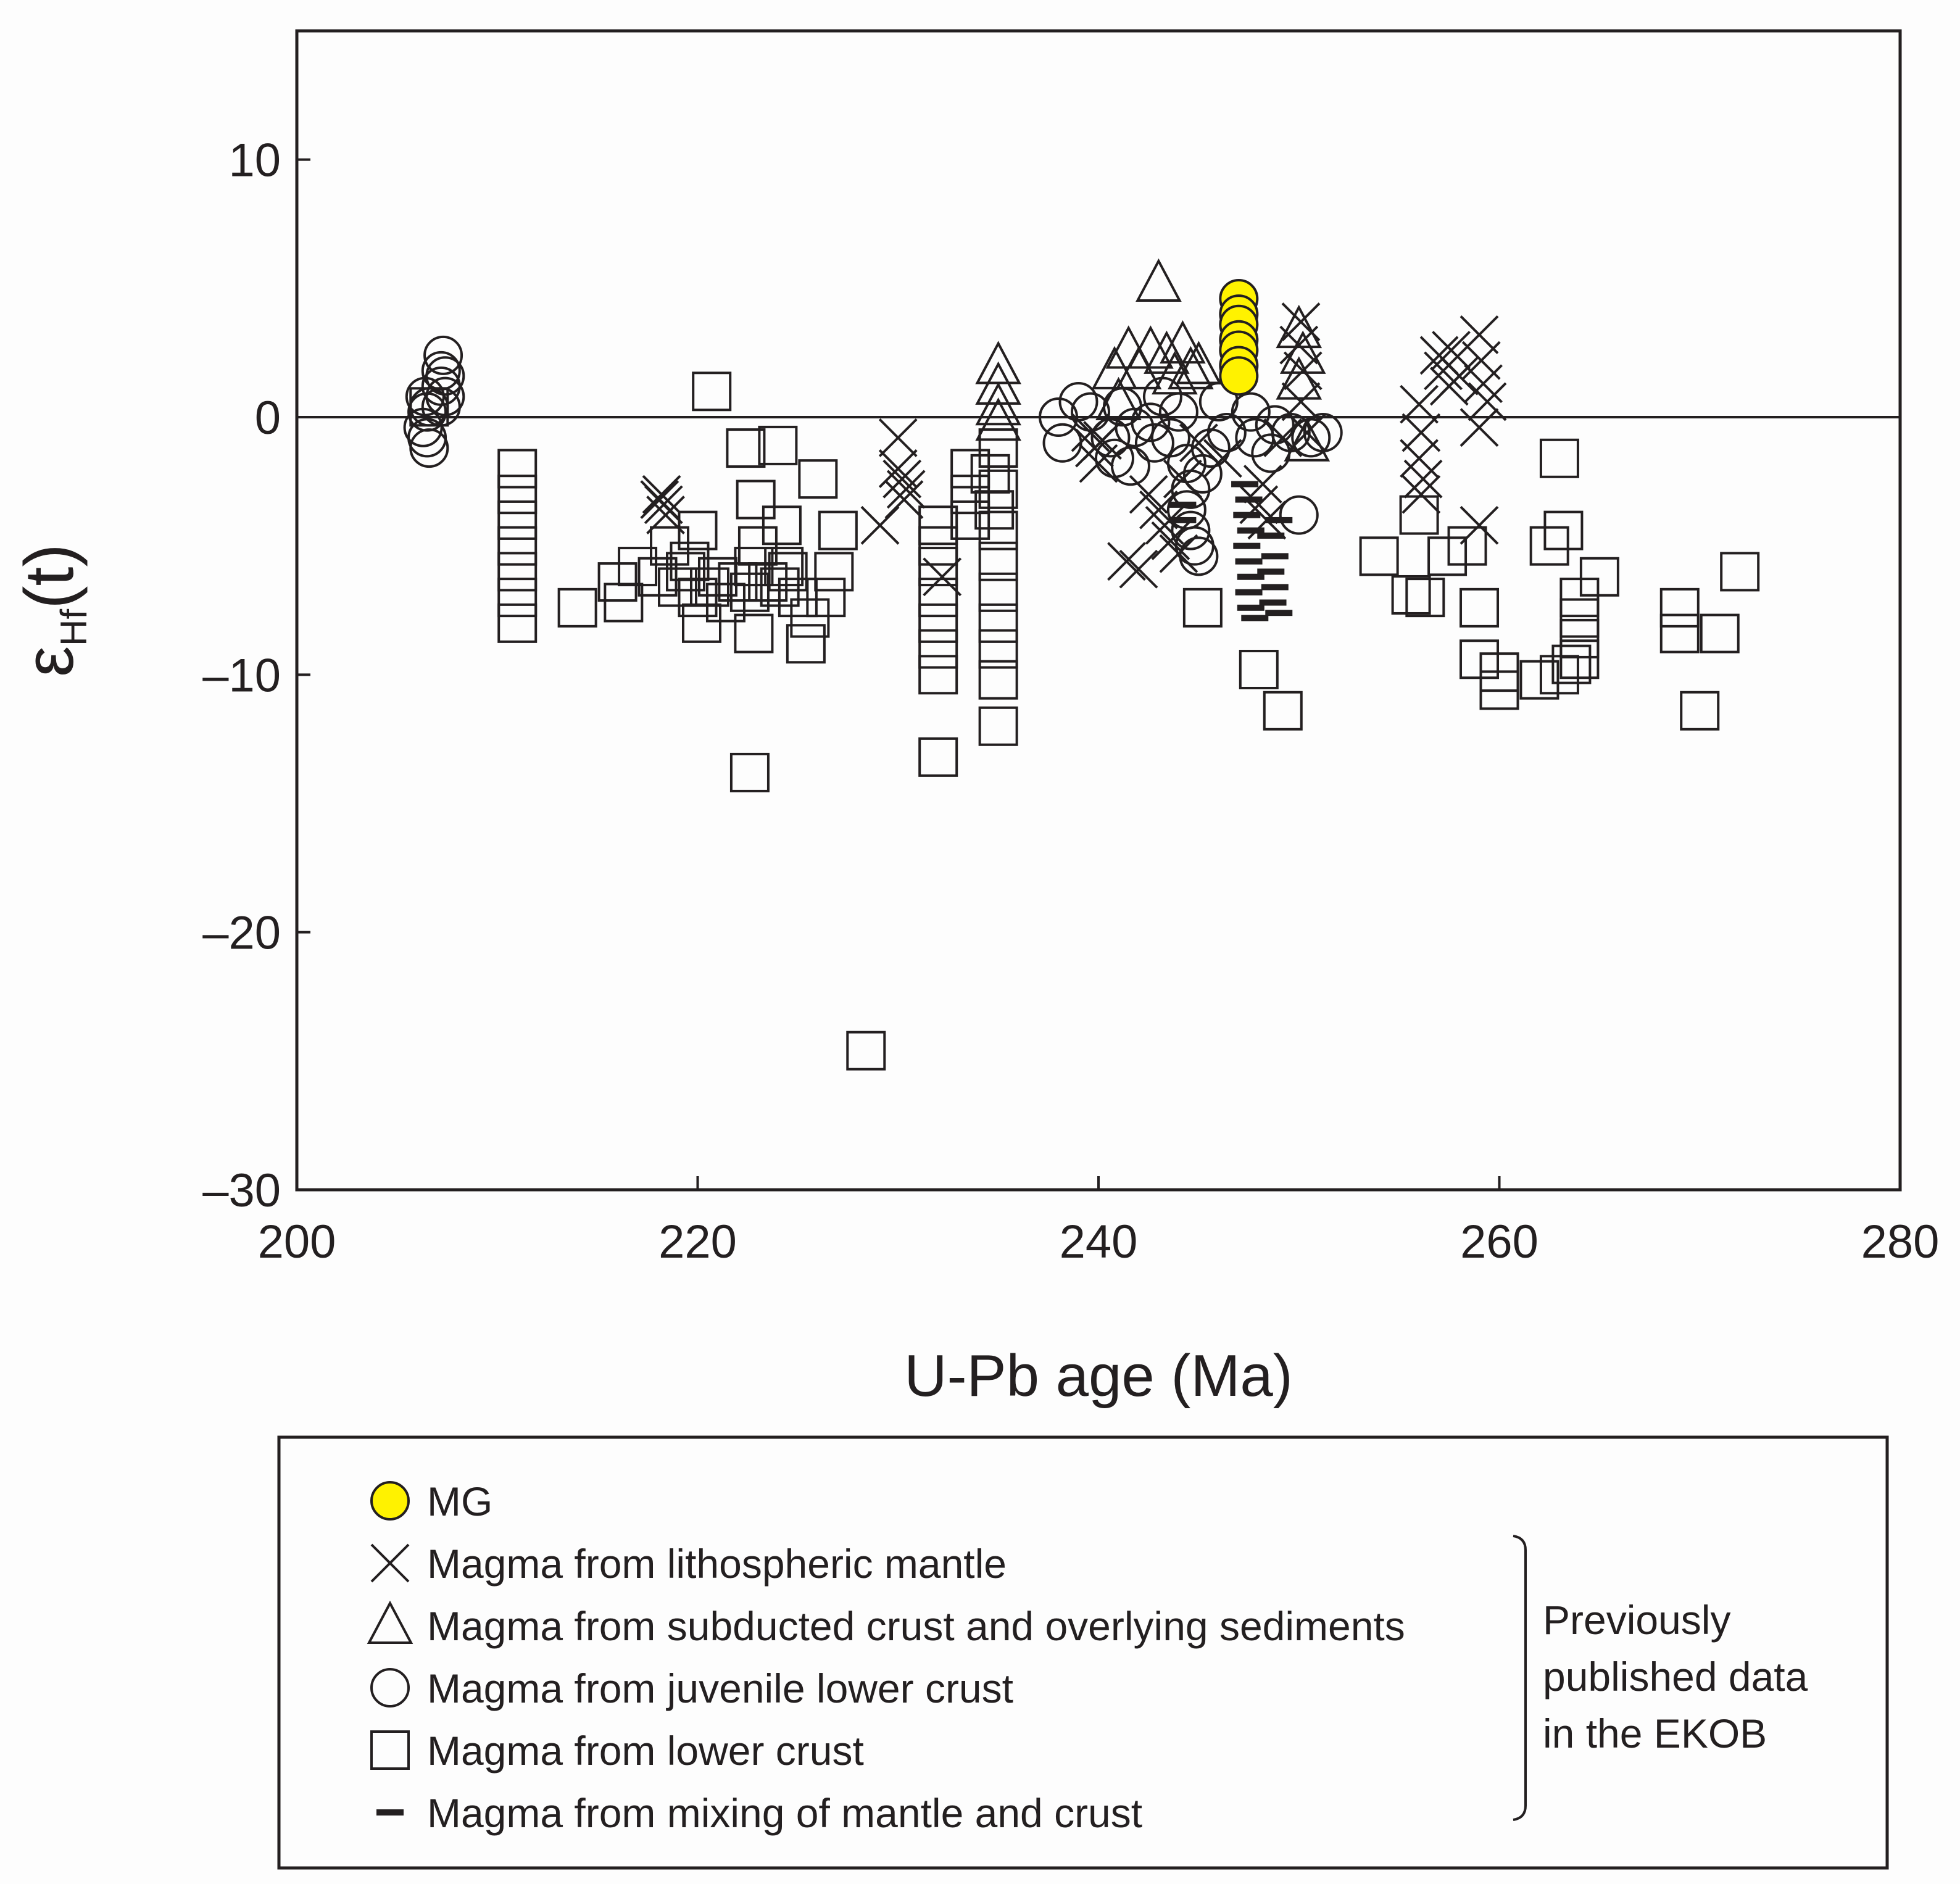 The image size is (1960, 1884). I want to click on legend-label: Magma from lithospheric mantle, so click(717, 1564).